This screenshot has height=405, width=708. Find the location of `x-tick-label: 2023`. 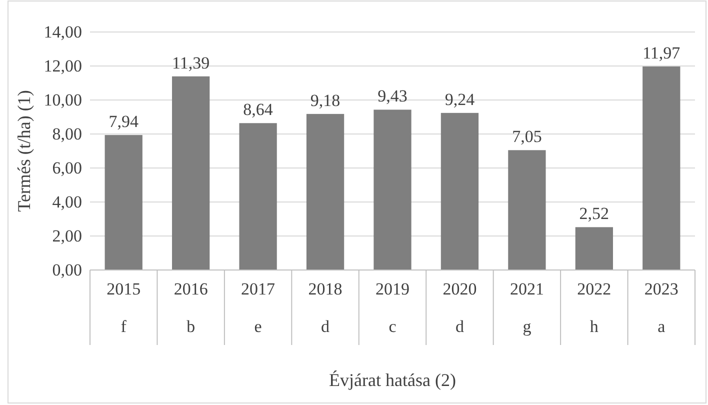

x-tick-label: 2023 is located at coordinates (661, 289).